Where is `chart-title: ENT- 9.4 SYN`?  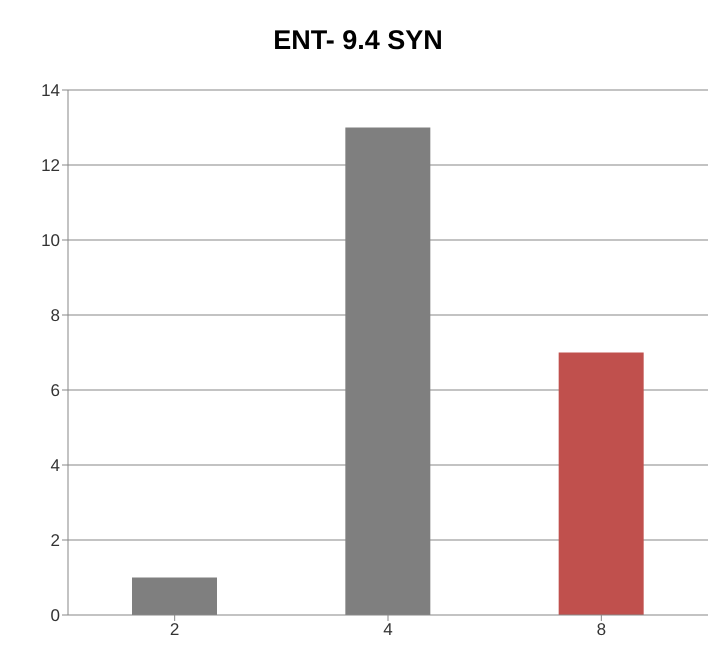
chart-title: ENT- 9.4 SYN is located at coordinates (358, 40).